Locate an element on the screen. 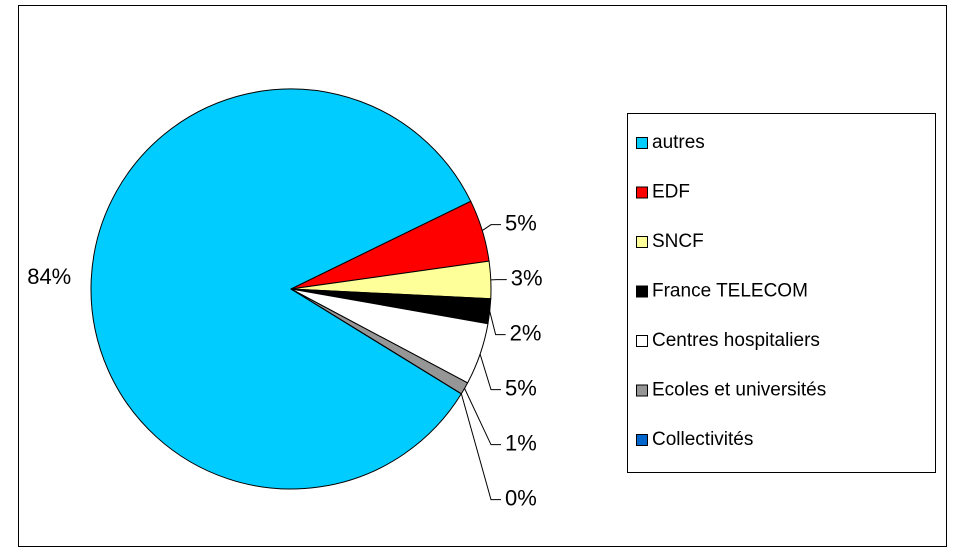  pie-slice is located at coordinates (376, 341).